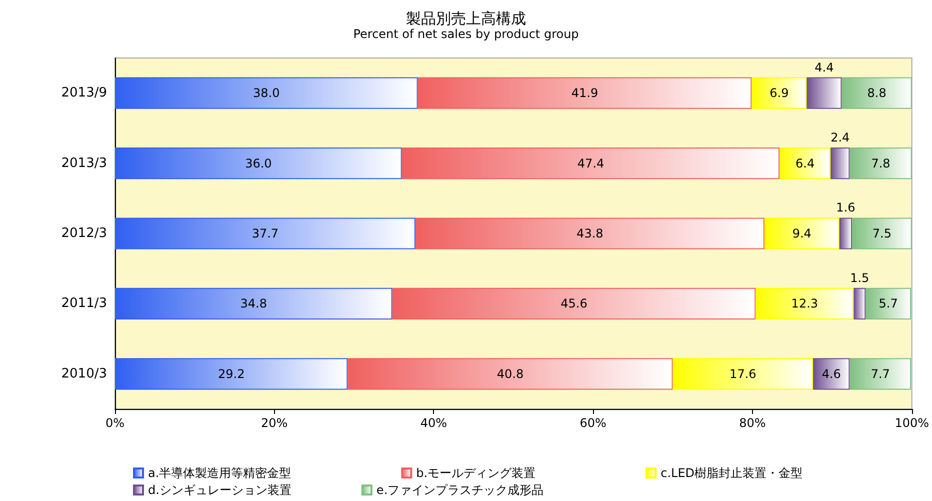 The image size is (932, 501). I want to click on data-label: 12.3, so click(804, 303).